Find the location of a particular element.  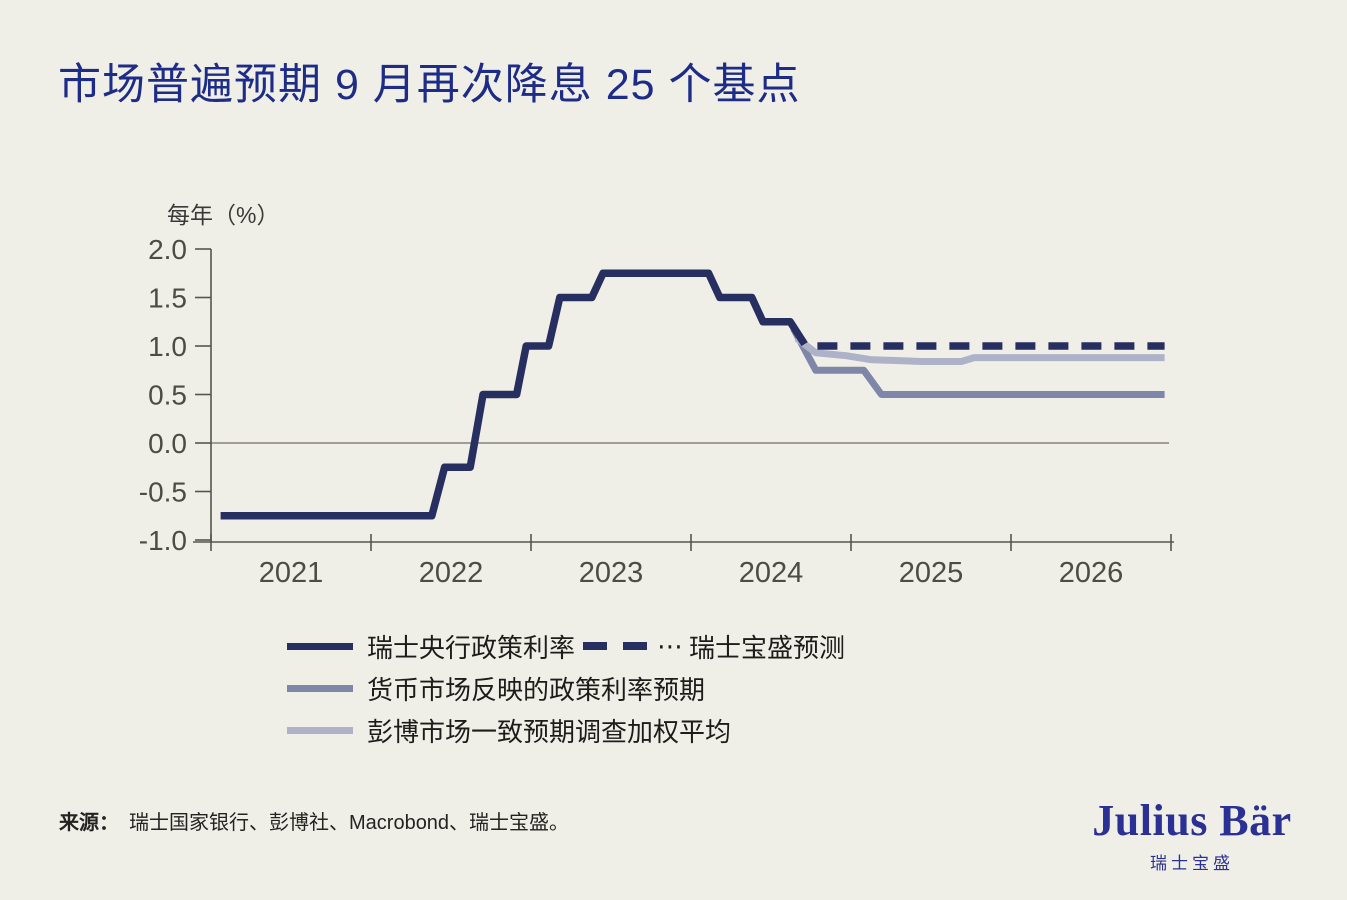

y-axis-tick-label: 1.0 is located at coordinates (167, 346).